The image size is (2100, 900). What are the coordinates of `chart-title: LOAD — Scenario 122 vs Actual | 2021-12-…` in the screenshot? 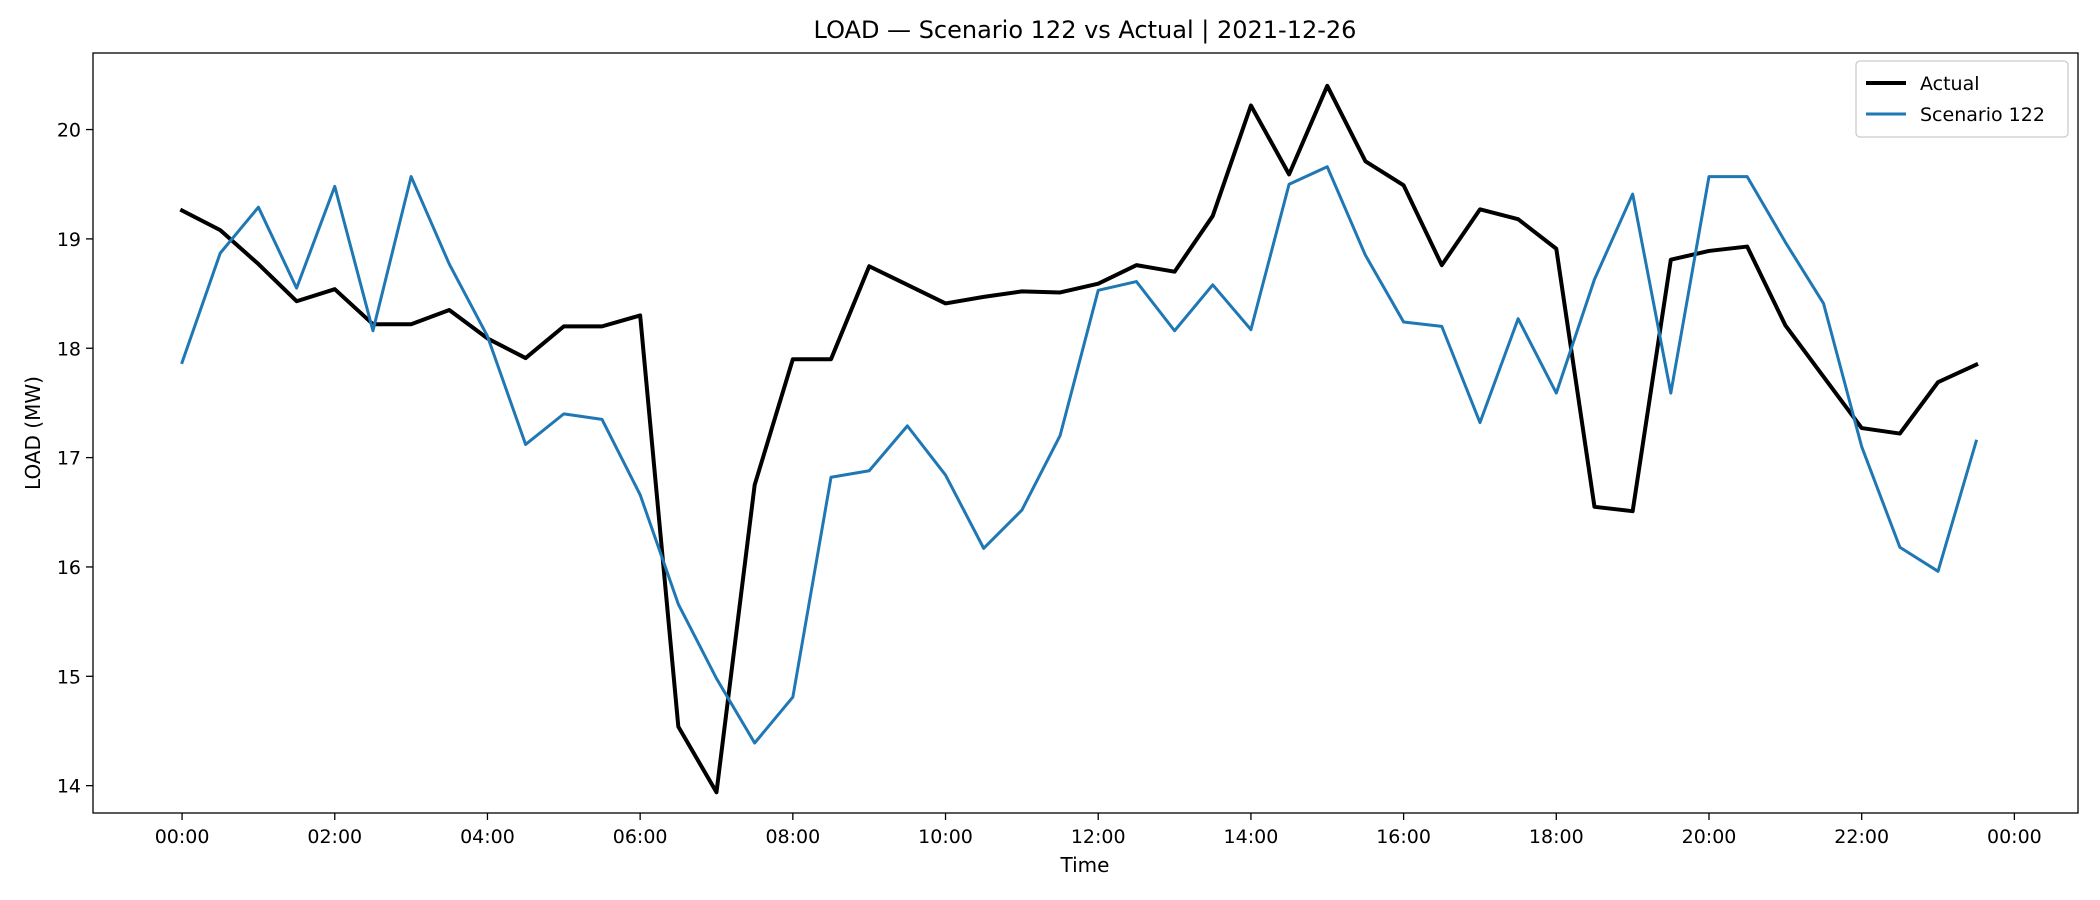 It's located at (1085, 30).